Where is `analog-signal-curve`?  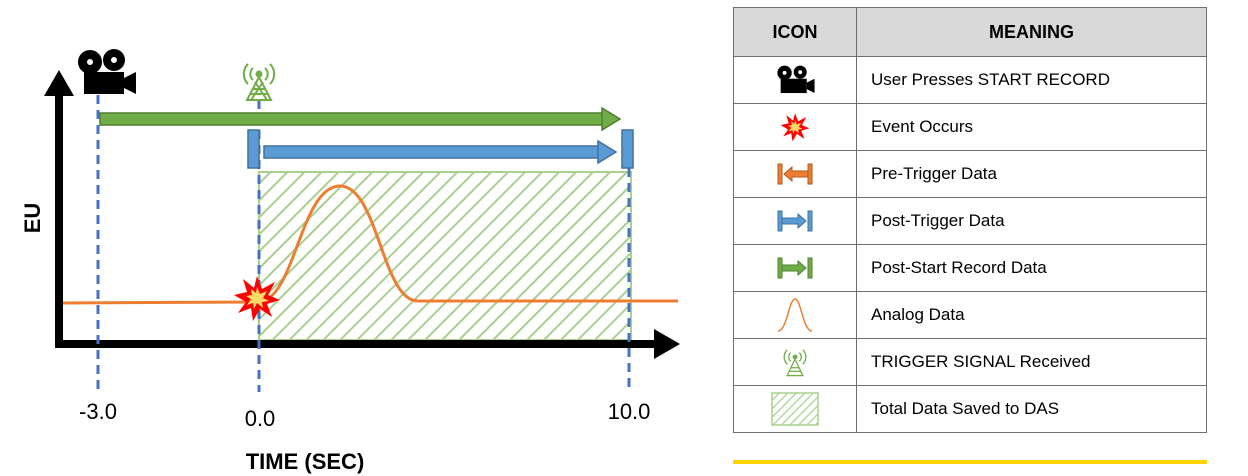 analog-signal-curve is located at coordinates (369, 244).